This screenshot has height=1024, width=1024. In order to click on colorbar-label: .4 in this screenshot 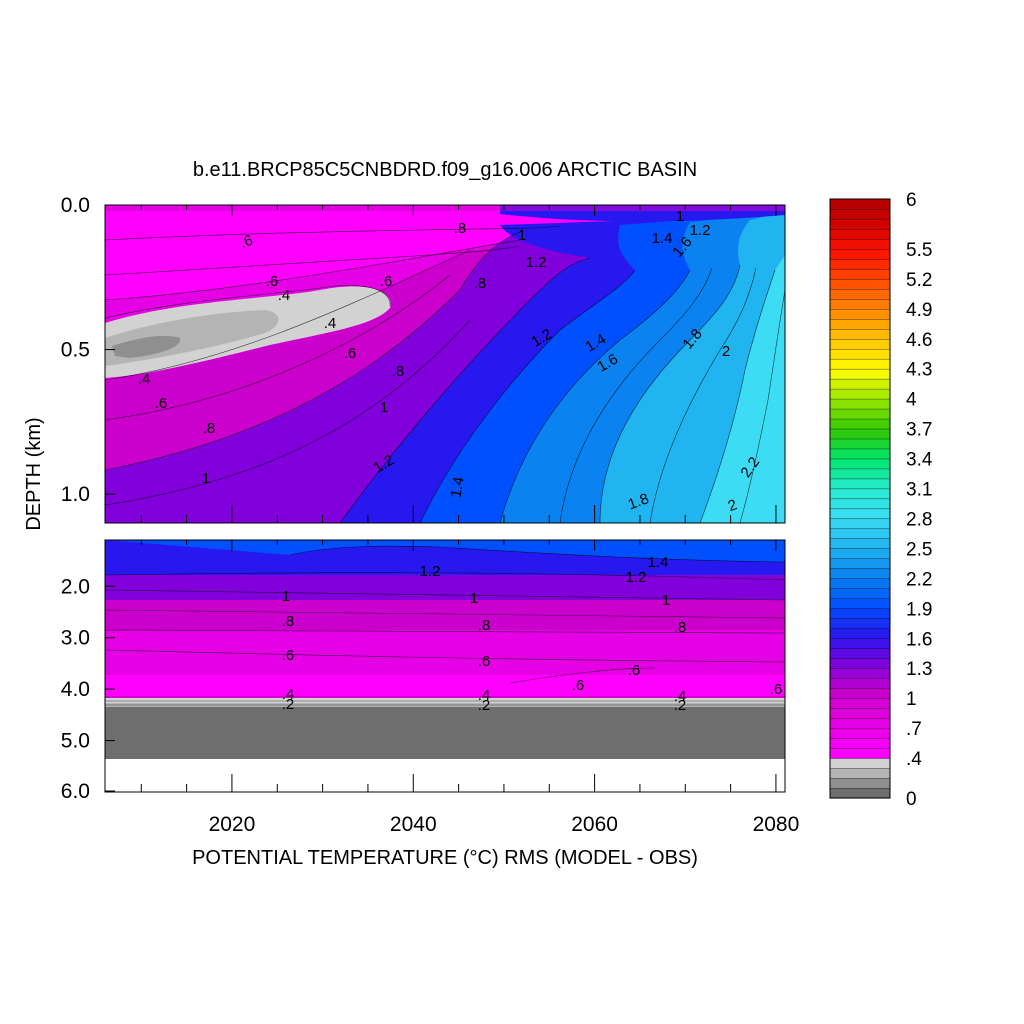, I will do `click(914, 759)`.